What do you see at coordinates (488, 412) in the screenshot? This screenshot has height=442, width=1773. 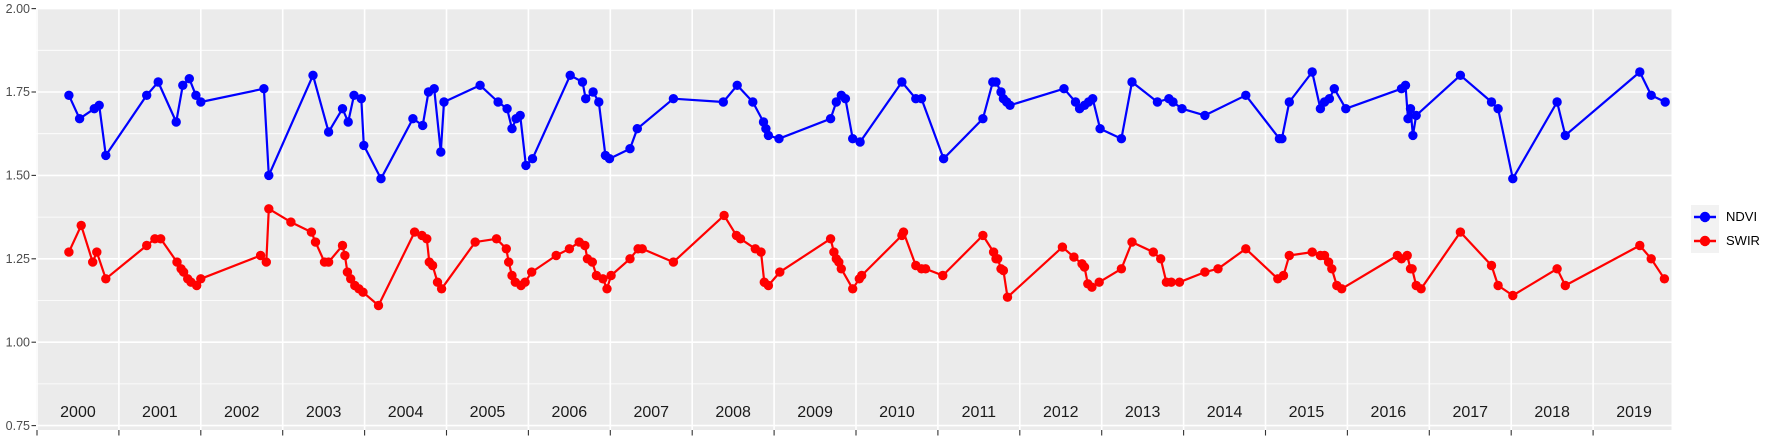 I see `x-axis-label: 2005` at bounding box center [488, 412].